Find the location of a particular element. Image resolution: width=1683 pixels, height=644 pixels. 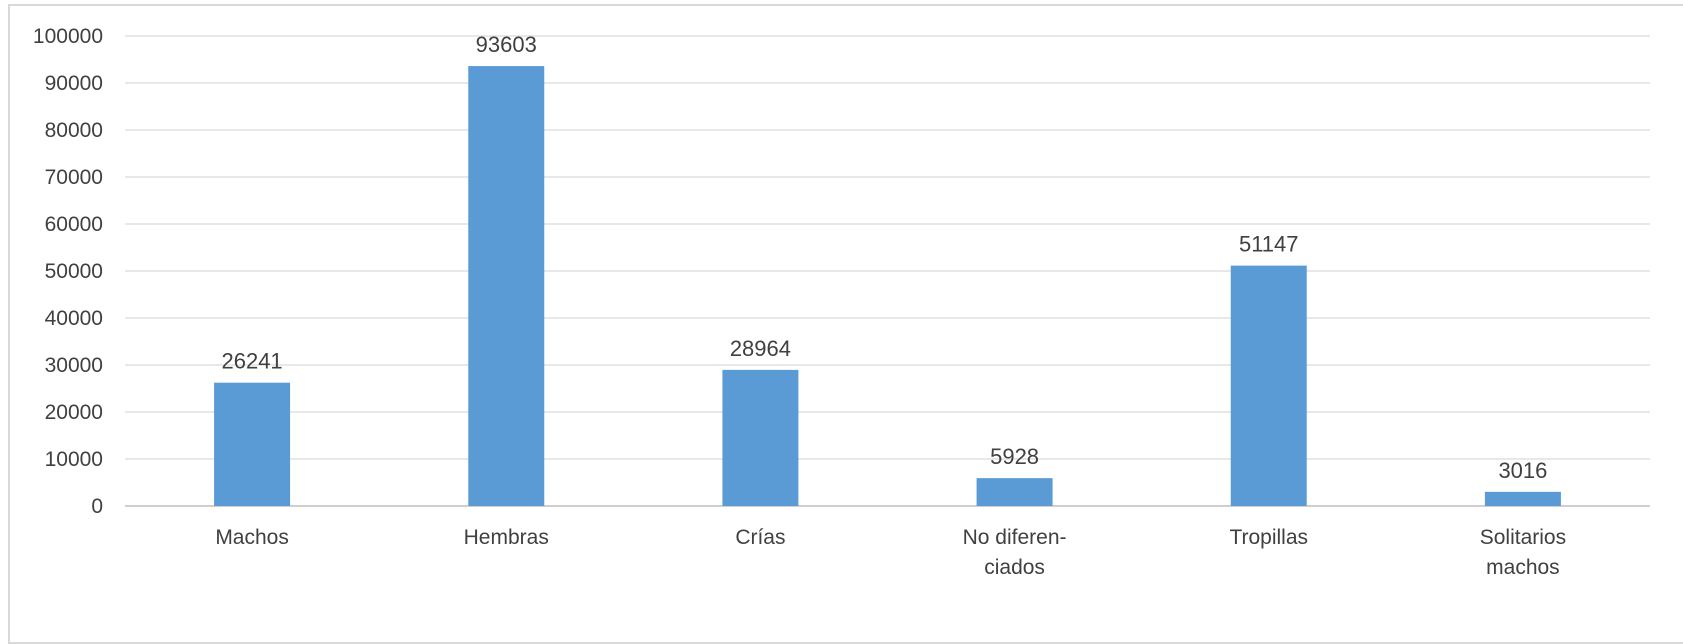

y-tick-label: 80000 is located at coordinates (74, 130).